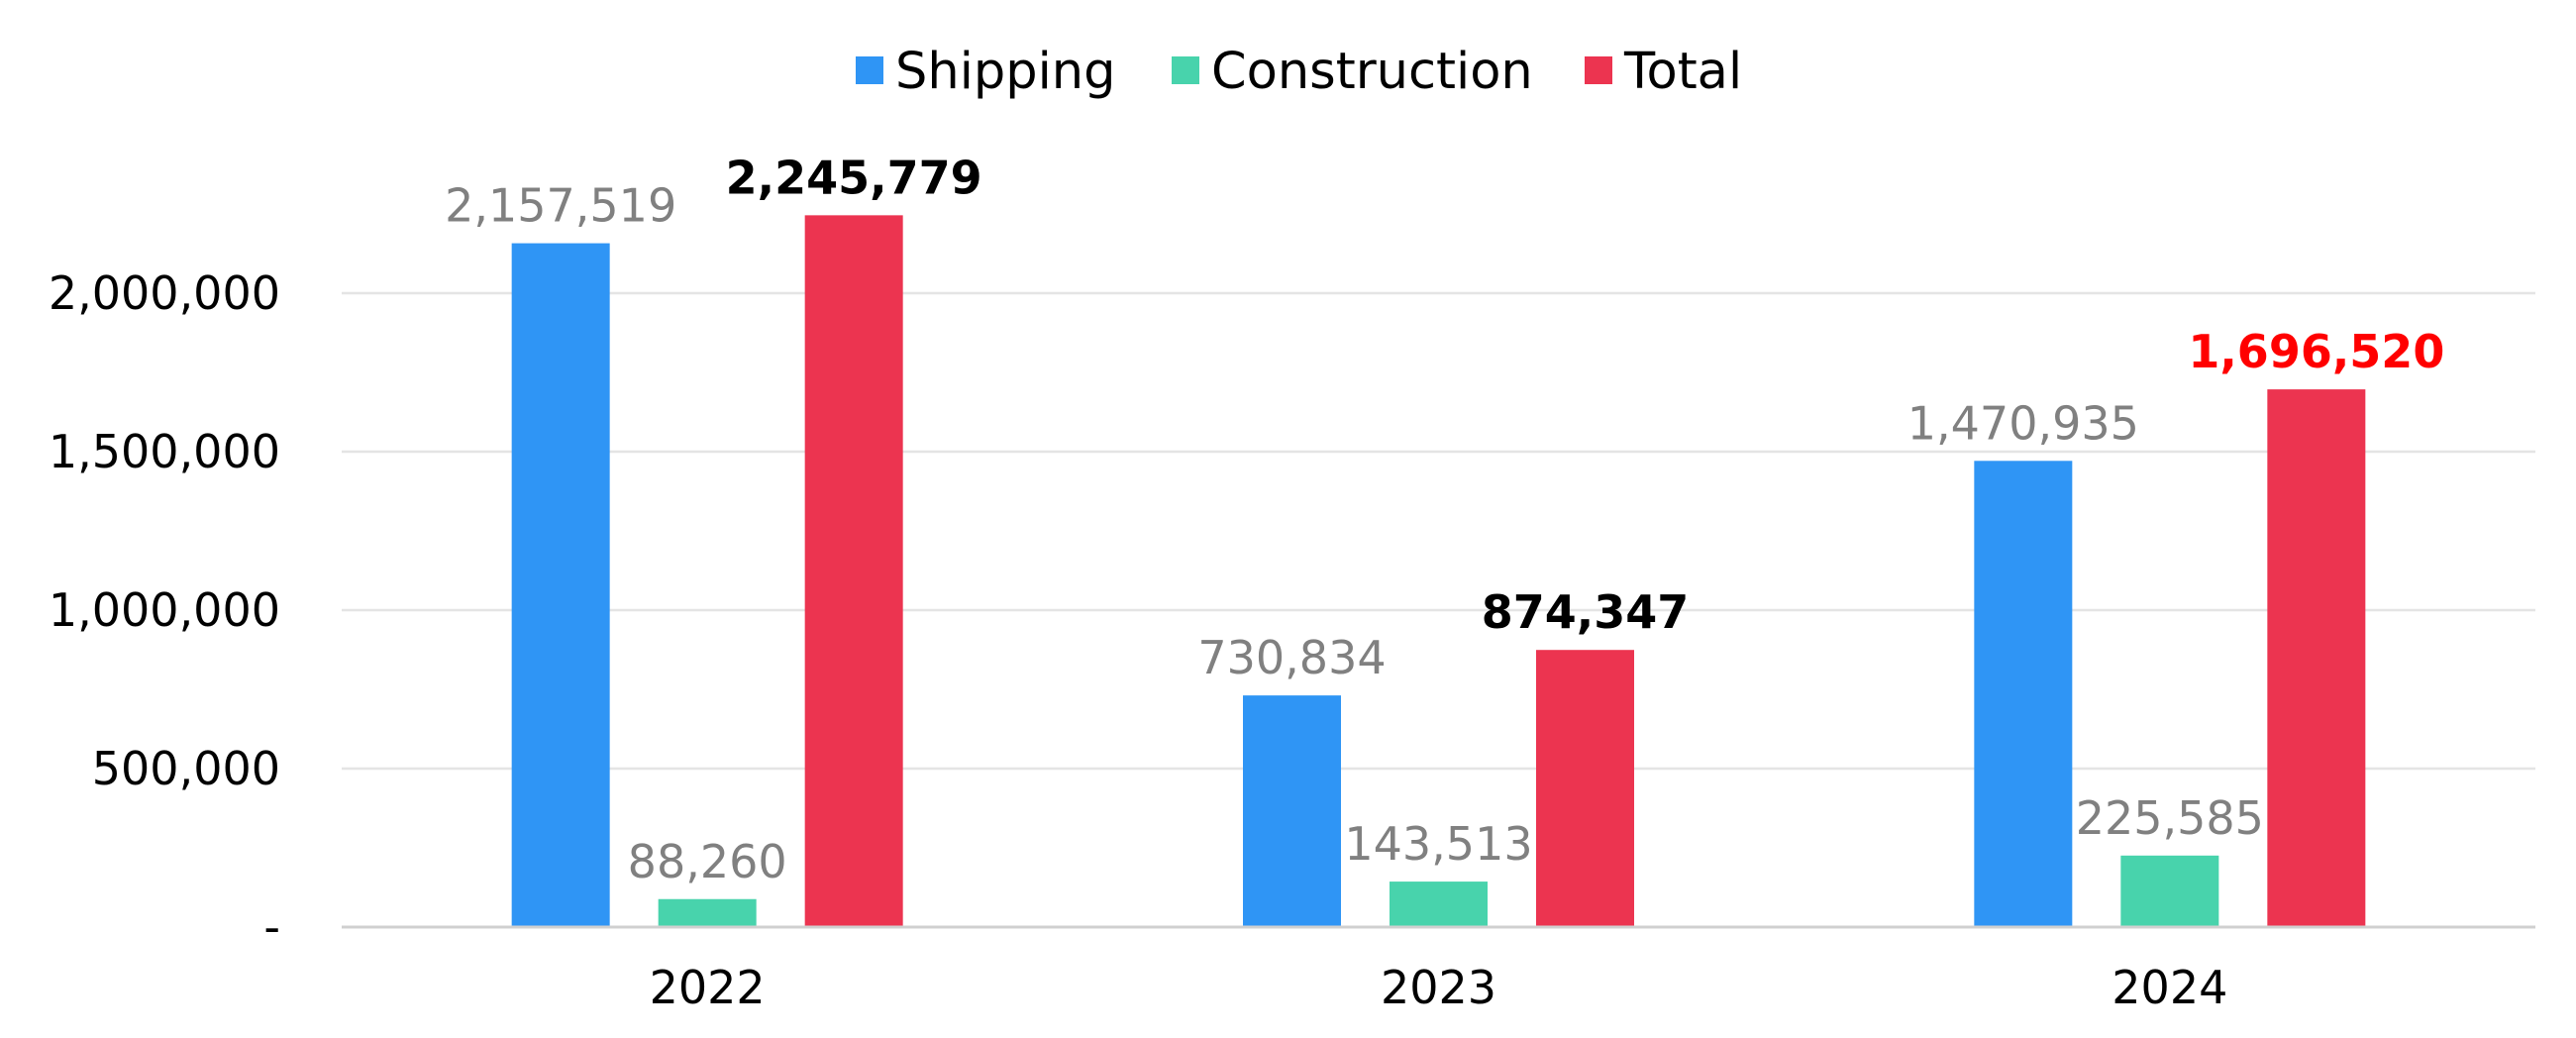 Image resolution: width=2576 pixels, height=1038 pixels. I want to click on x-tick-label: 2024, so click(2169, 988).